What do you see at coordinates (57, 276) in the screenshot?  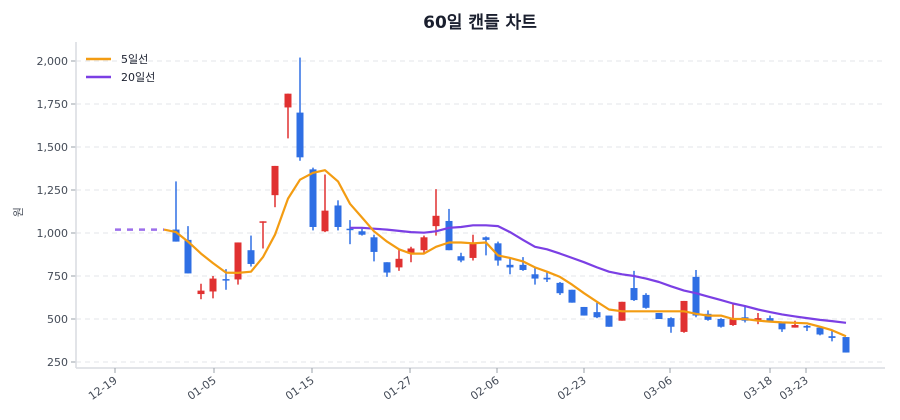 I see `y-tick-label: 750` at bounding box center [57, 276].